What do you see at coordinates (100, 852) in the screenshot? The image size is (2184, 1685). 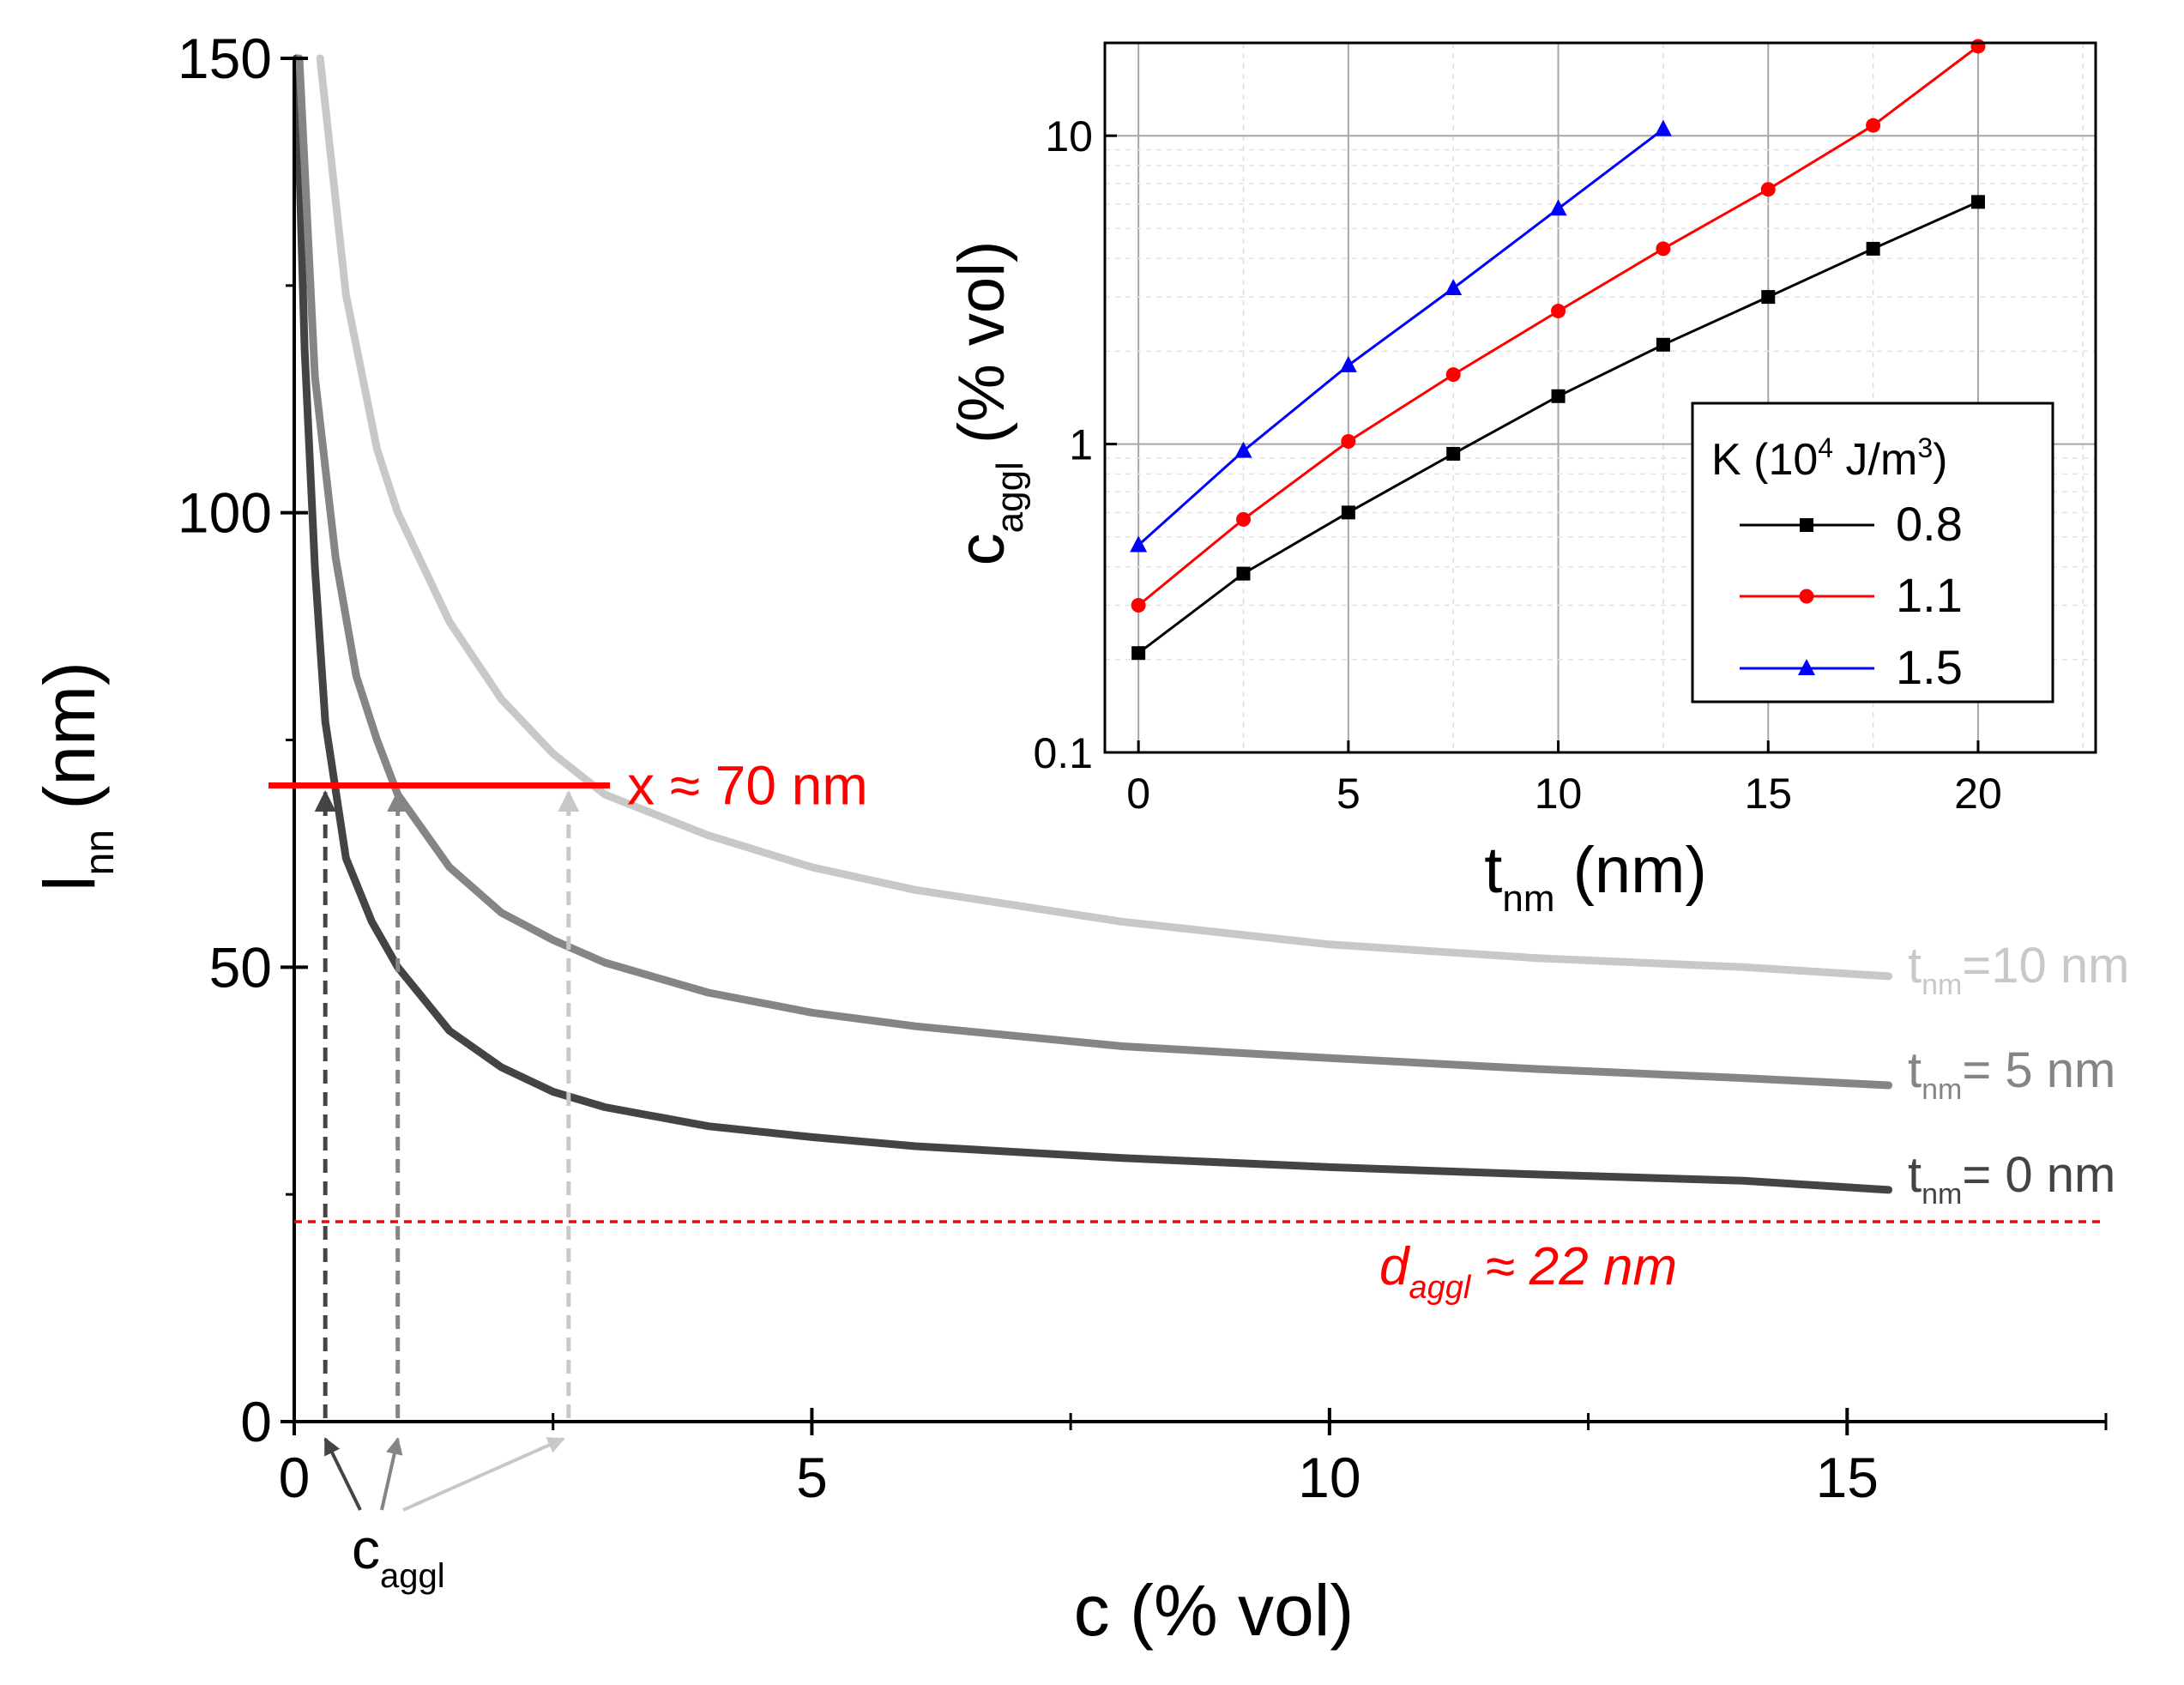 I see `main-y-title-sub: nn` at bounding box center [100, 852].